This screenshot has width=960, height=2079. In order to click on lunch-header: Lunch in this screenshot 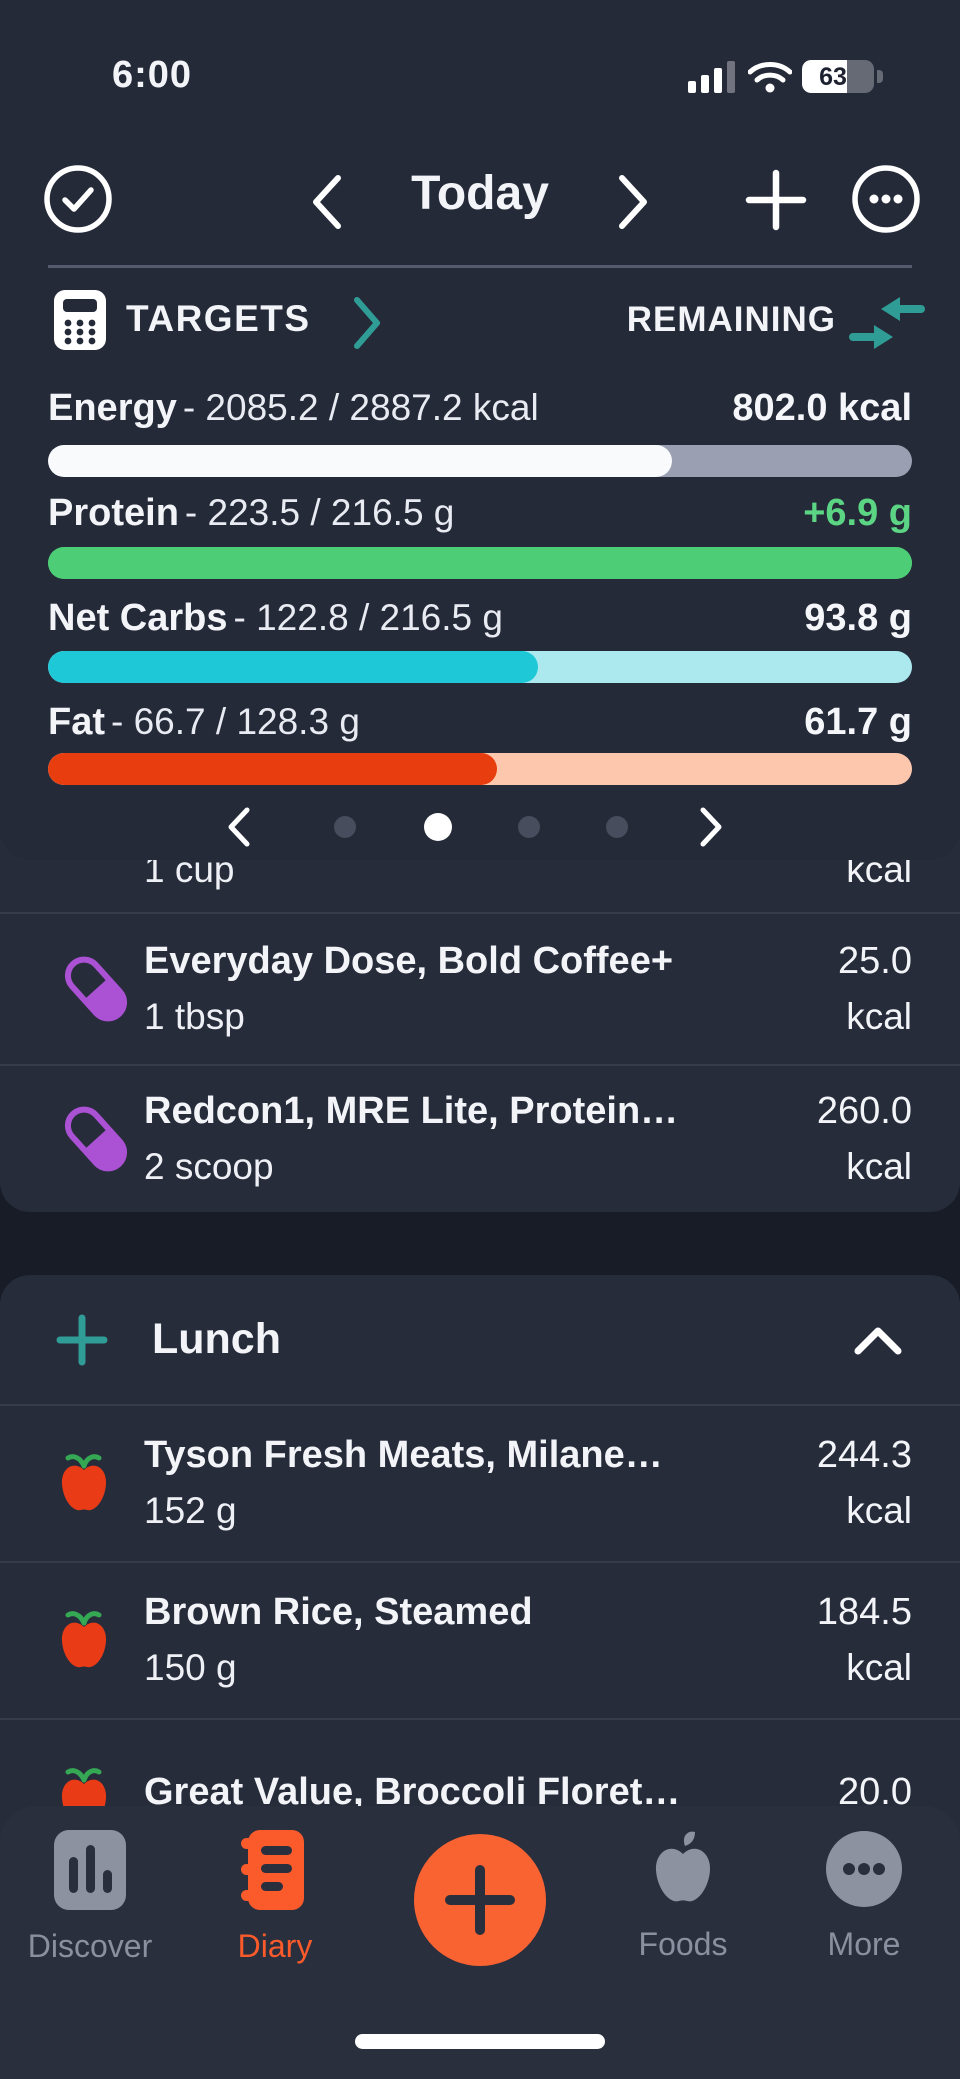, I will do `click(480, 1339)`.